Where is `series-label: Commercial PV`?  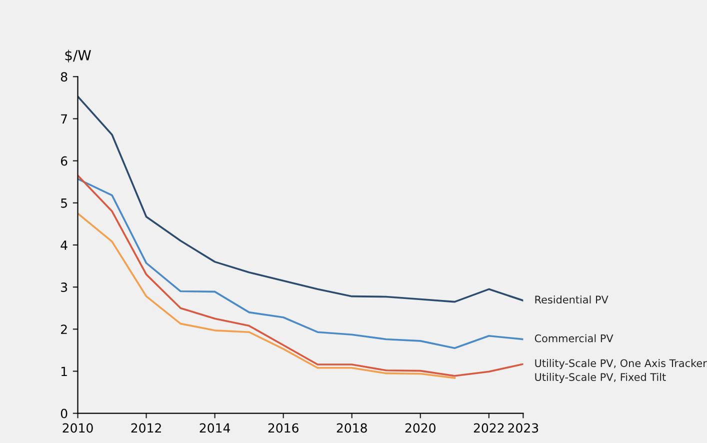
series-label: Commercial PV is located at coordinates (574, 338).